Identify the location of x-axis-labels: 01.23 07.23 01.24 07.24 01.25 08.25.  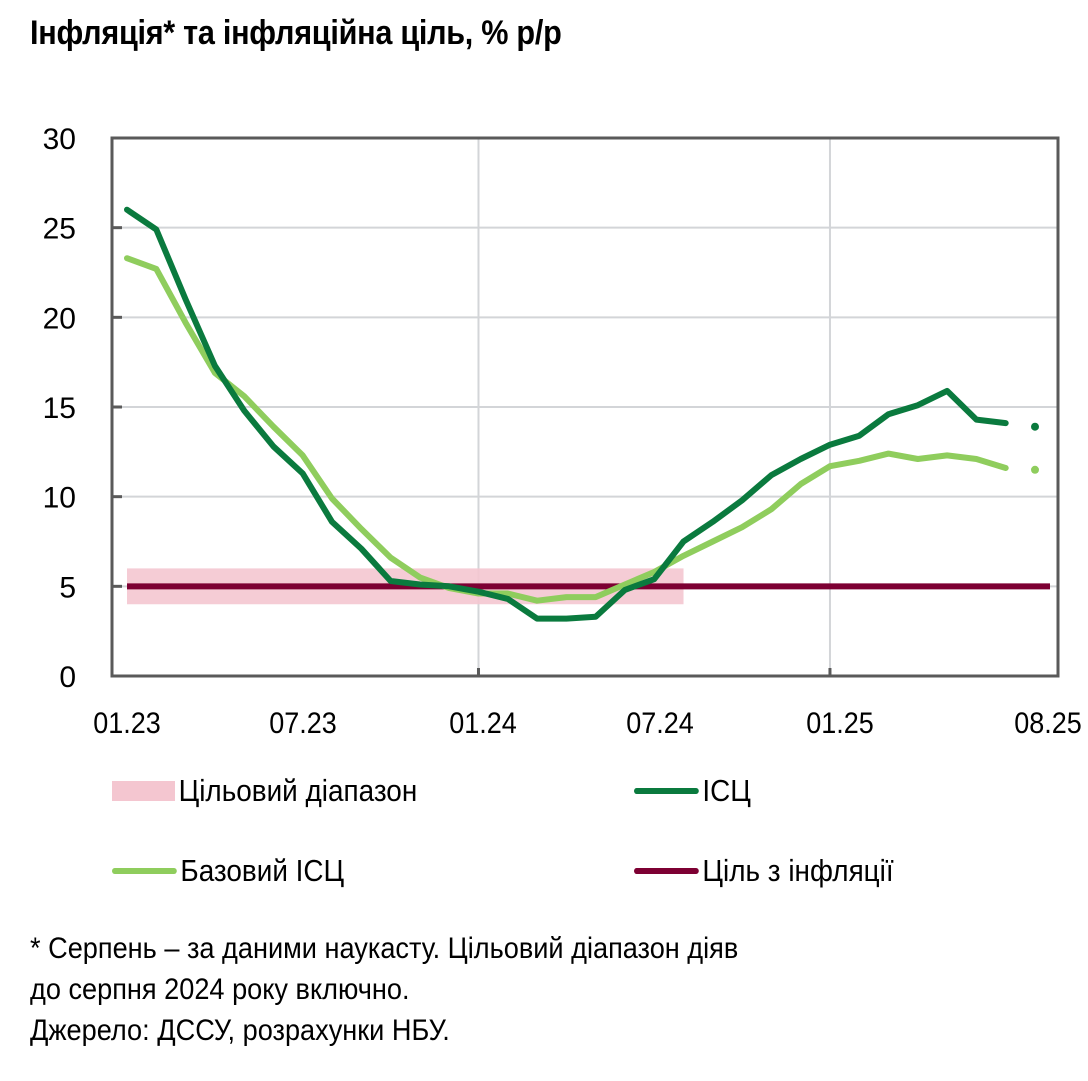
(587, 724).